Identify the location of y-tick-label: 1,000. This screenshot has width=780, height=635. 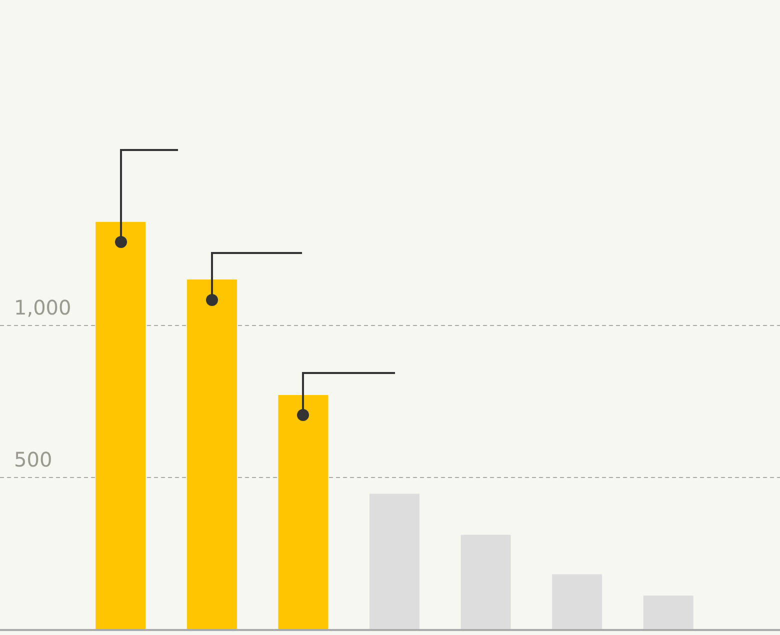
(43, 307).